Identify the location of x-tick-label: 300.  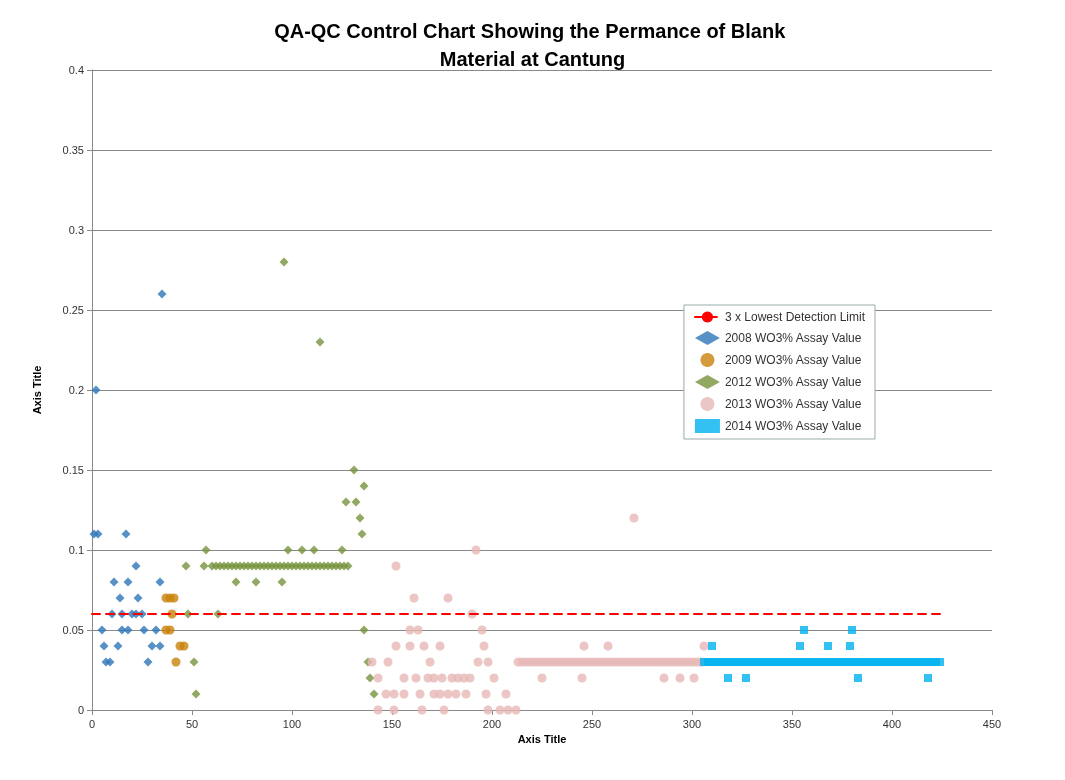
(692, 723).